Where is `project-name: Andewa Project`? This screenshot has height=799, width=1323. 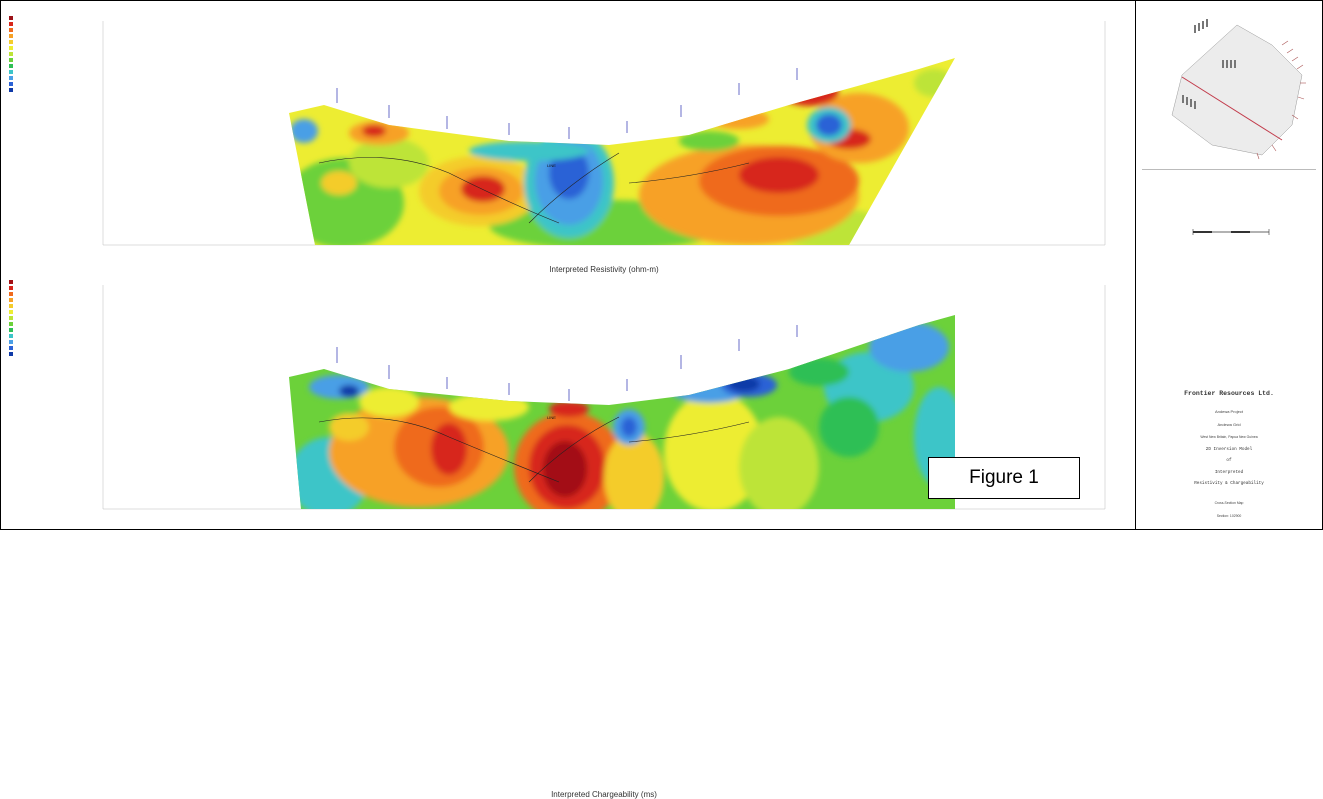
project-name: Andewa Project is located at coordinates (1228, 411).